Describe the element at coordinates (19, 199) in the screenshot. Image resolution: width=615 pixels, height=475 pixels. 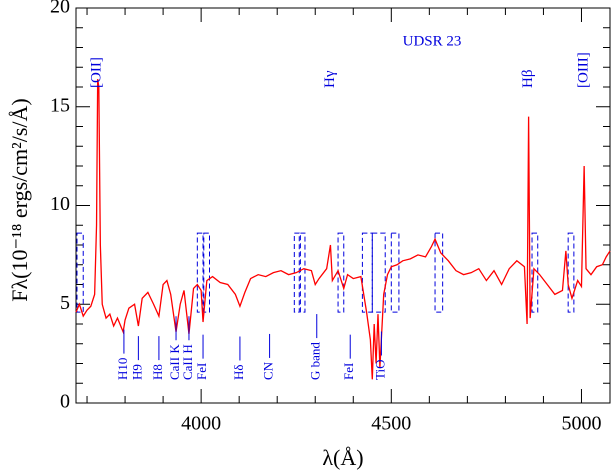
I see `y-axis-label: Fλ(10⁻¹⁸ ergs/cm²/s/Å)` at that location.